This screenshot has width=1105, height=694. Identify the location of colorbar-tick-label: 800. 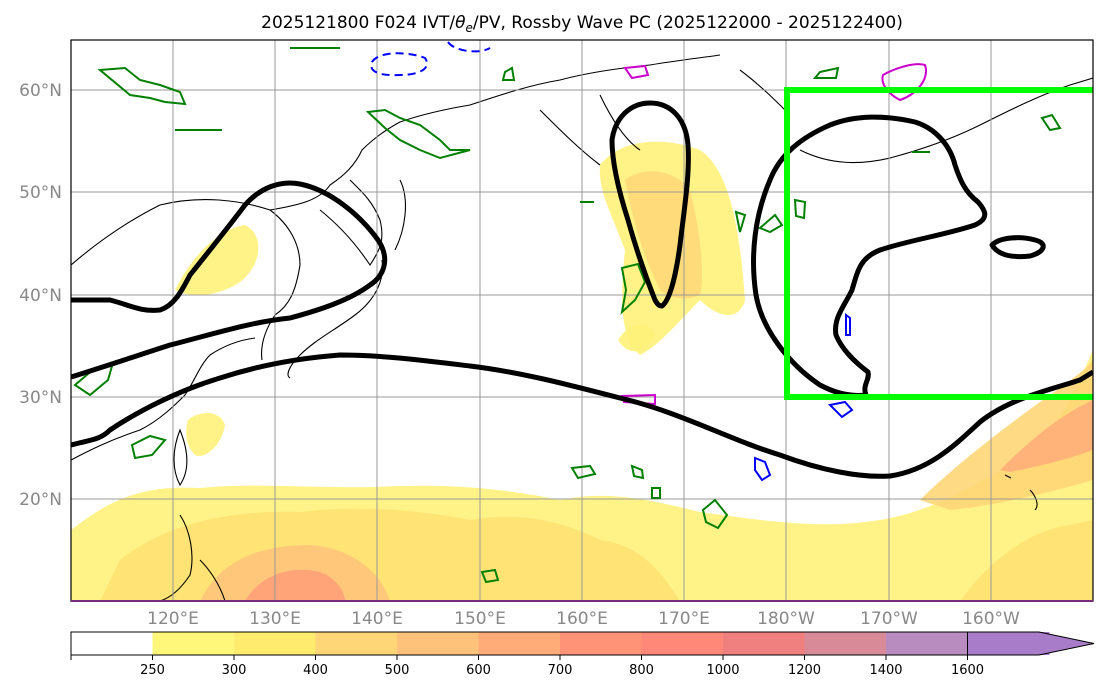
(641, 670).